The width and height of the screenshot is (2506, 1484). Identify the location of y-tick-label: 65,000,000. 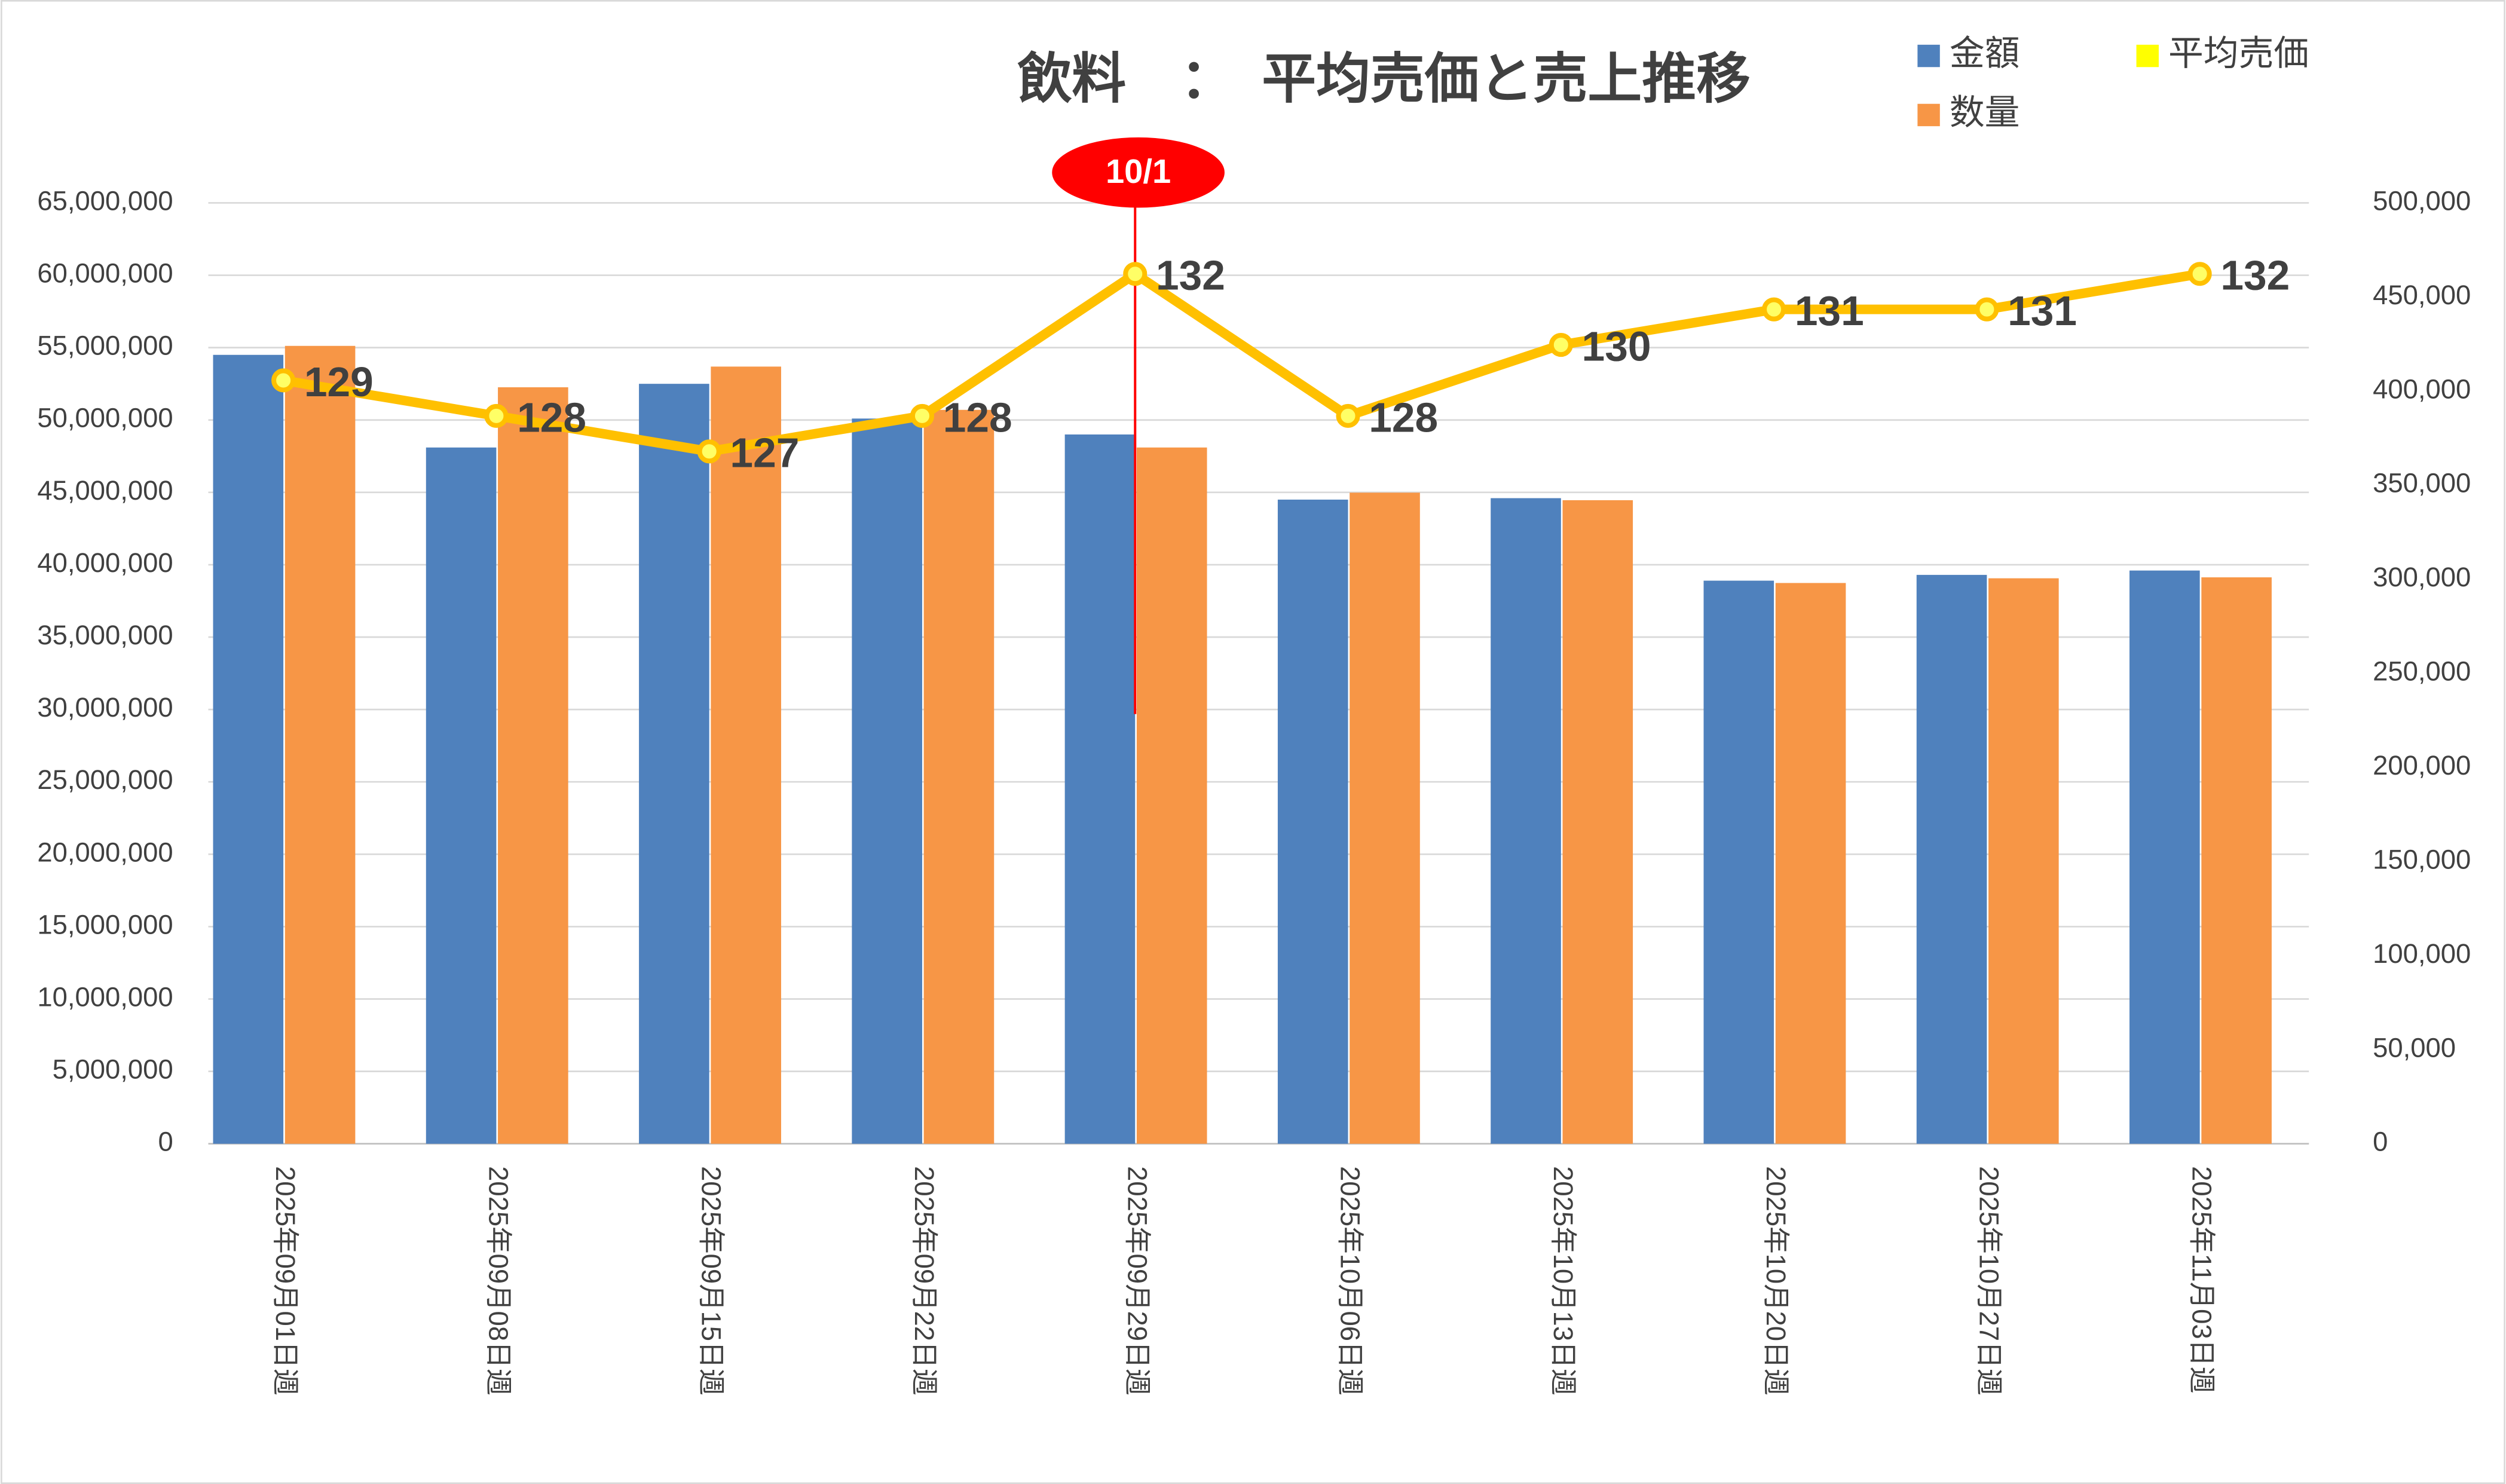
(105, 200).